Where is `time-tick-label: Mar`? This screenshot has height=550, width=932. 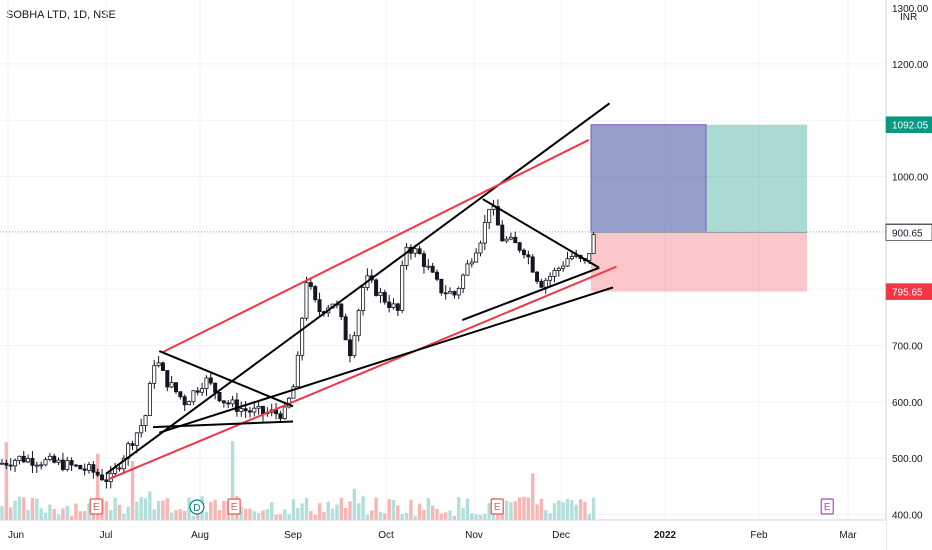 time-tick-label: Mar is located at coordinates (848, 535).